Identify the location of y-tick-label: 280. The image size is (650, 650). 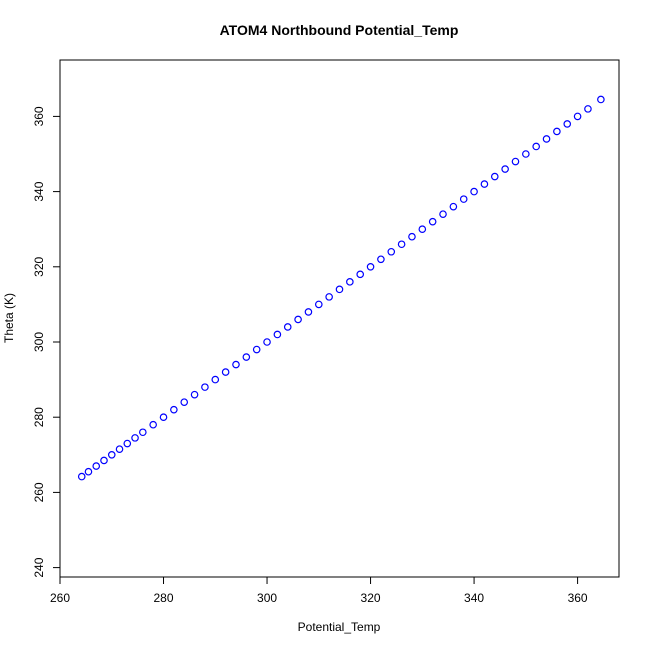
(39, 417).